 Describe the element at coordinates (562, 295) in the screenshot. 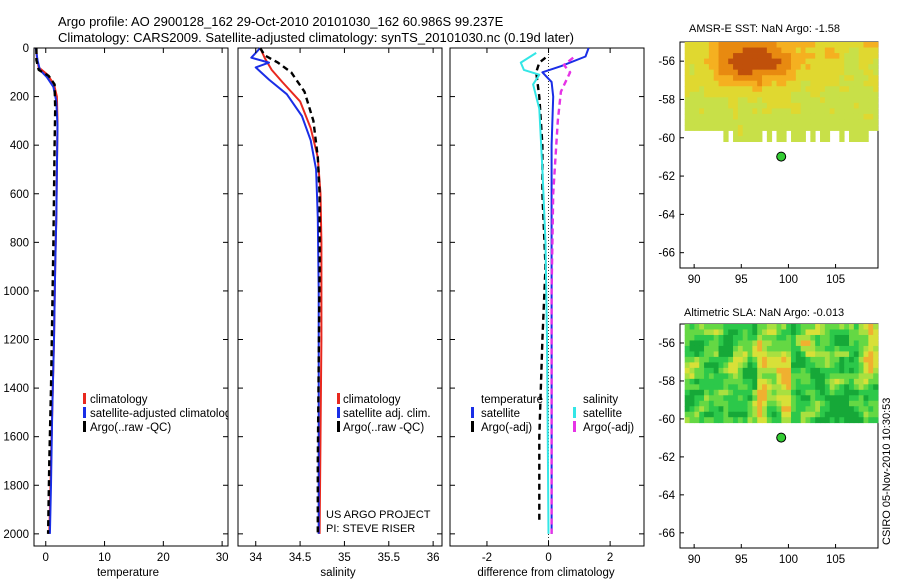

I see `series-salinity-argo-adj-` at that location.